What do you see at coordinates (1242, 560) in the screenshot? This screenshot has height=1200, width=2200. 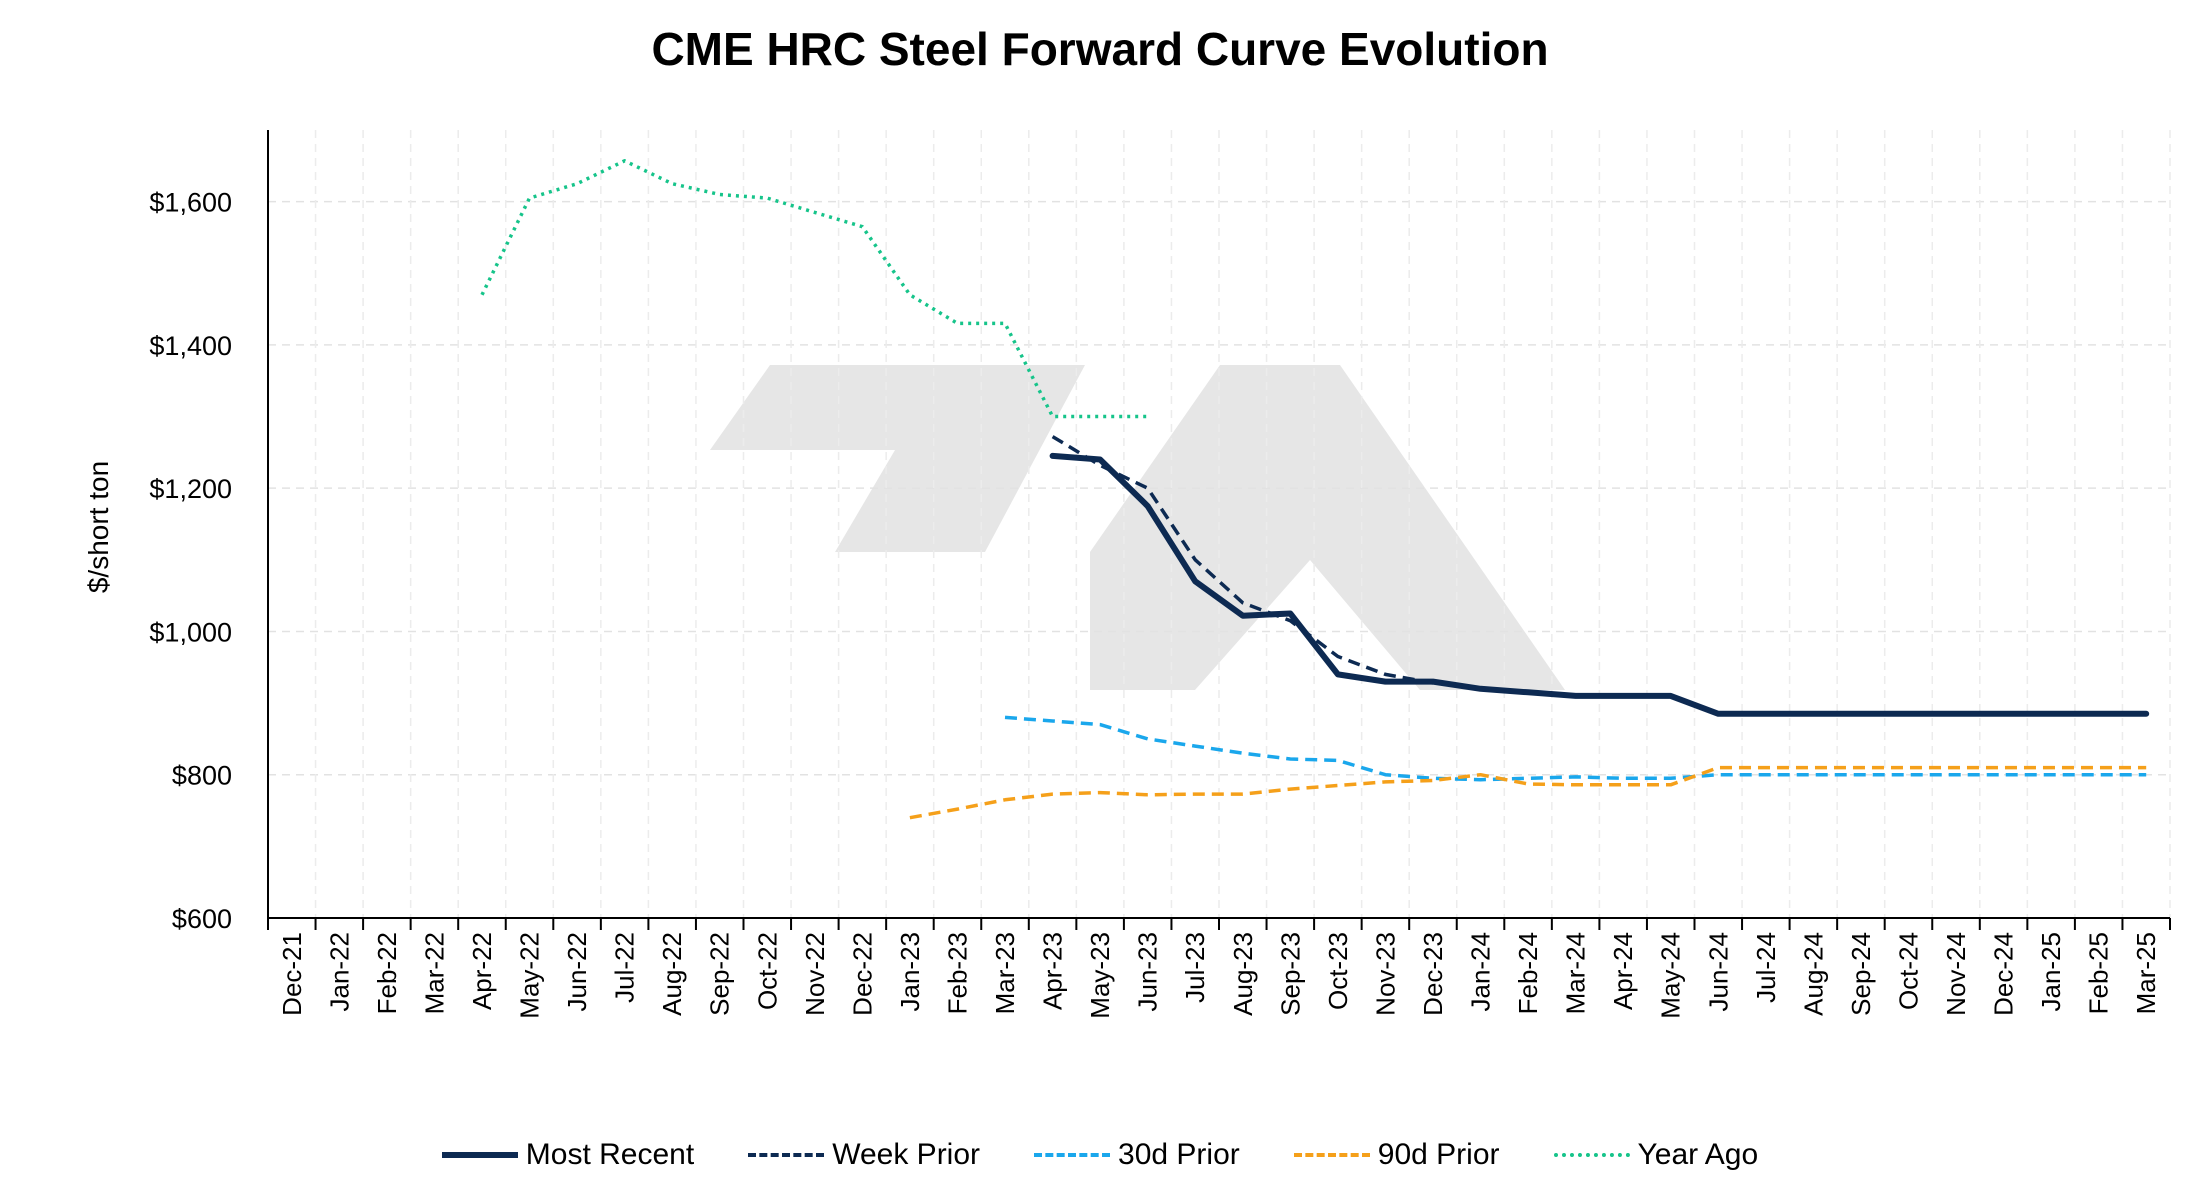 I see `series-line-week-prior` at bounding box center [1242, 560].